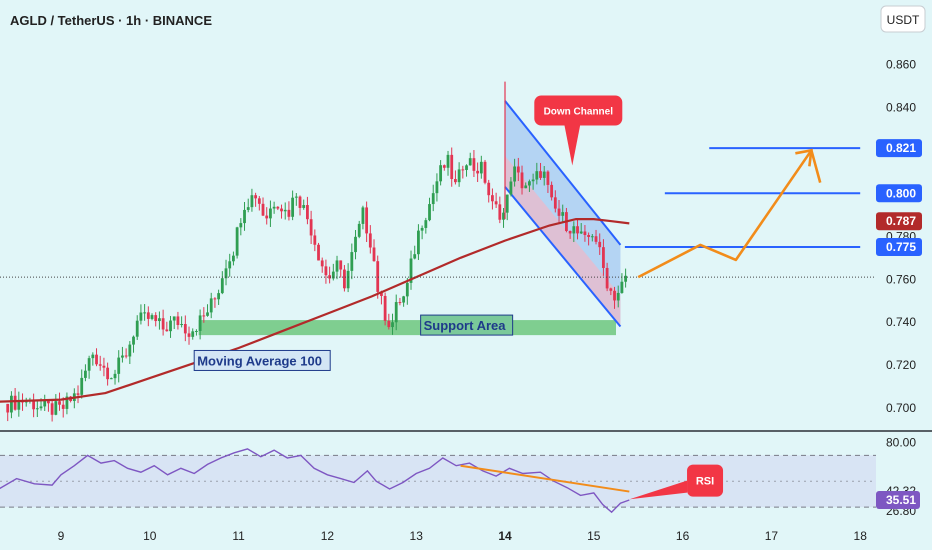 The image size is (932, 550). What do you see at coordinates (111, 20) in the screenshot?
I see `symbol-title: AGLD / TetherUS · 1h · BINANCE` at bounding box center [111, 20].